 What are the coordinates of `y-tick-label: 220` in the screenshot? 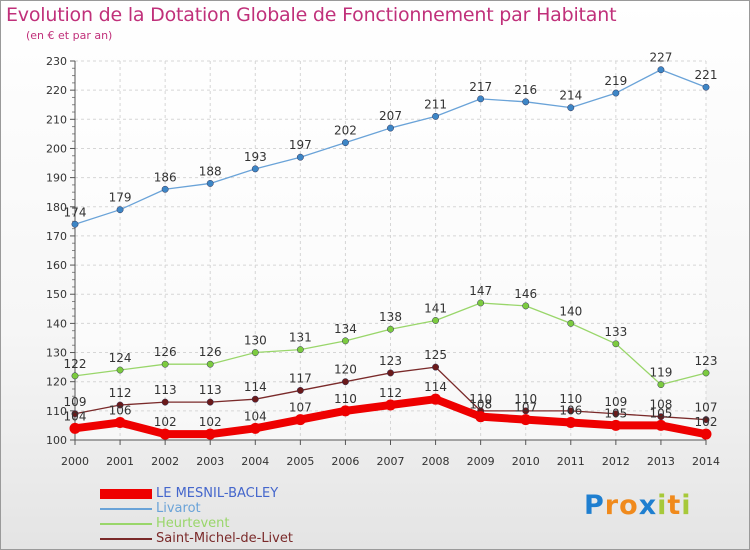 It's located at (56, 90).